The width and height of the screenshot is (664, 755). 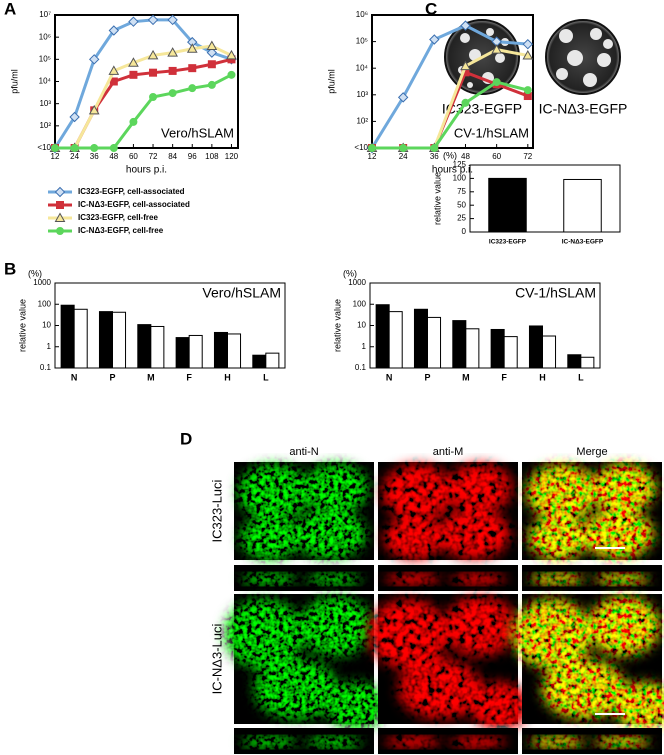 What do you see at coordinates (542, 377) in the screenshot?
I see `x-tick-label: H` at bounding box center [542, 377].